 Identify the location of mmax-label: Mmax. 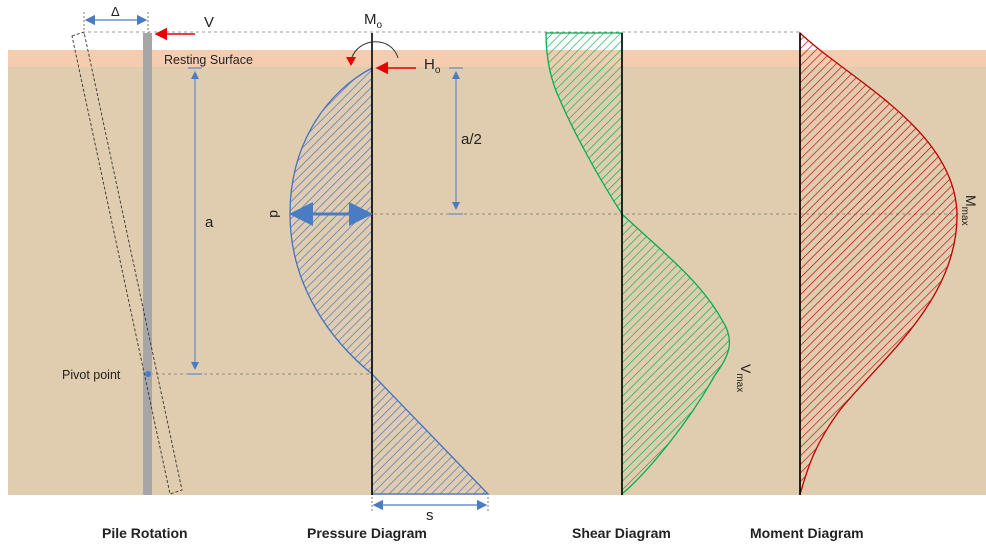
(969, 210).